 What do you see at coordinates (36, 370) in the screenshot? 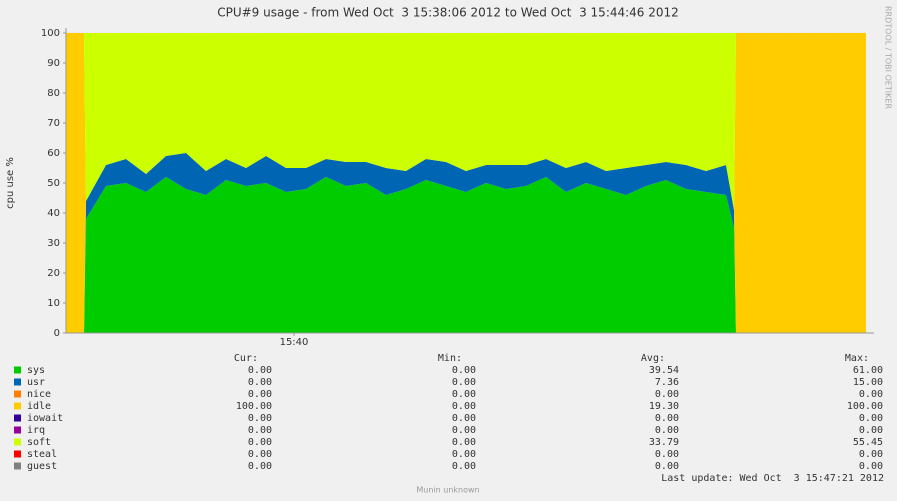
I see `legend-label: sys` at bounding box center [36, 370].